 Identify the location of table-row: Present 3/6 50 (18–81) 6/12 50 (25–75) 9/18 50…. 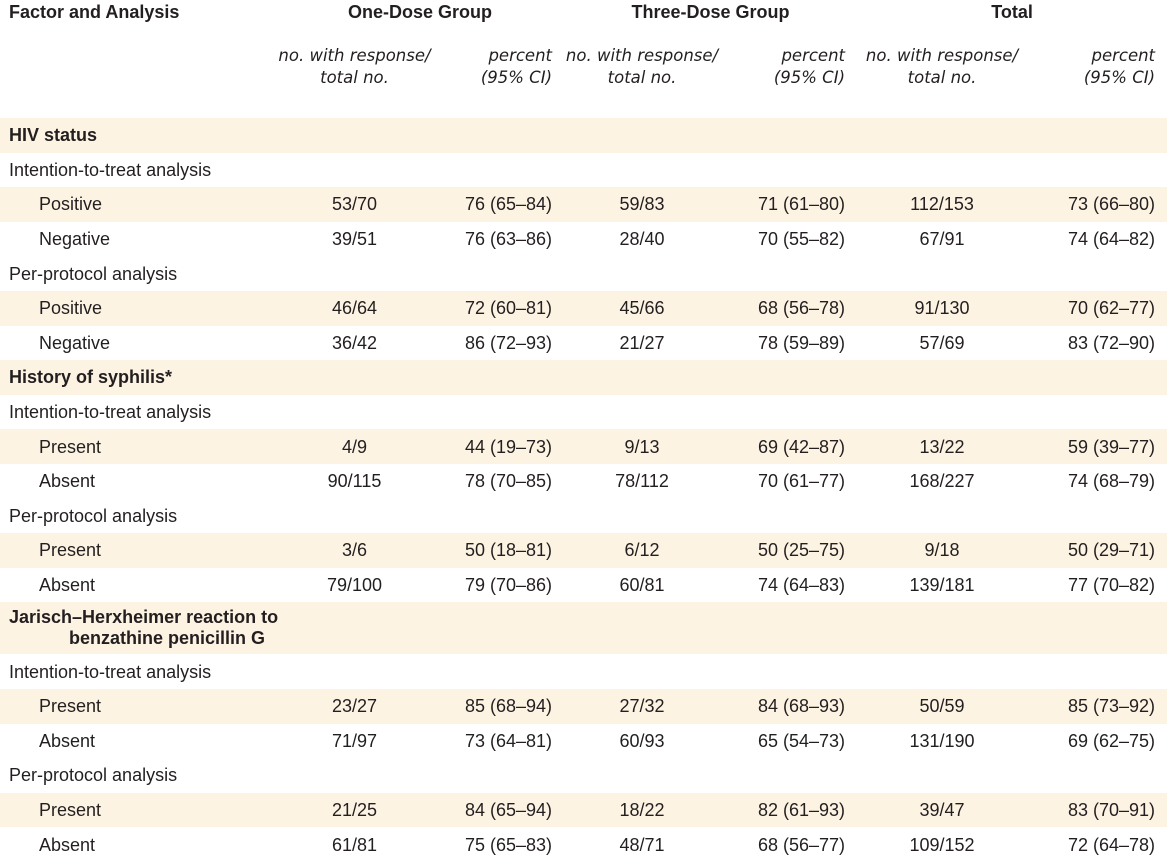
(583, 550).